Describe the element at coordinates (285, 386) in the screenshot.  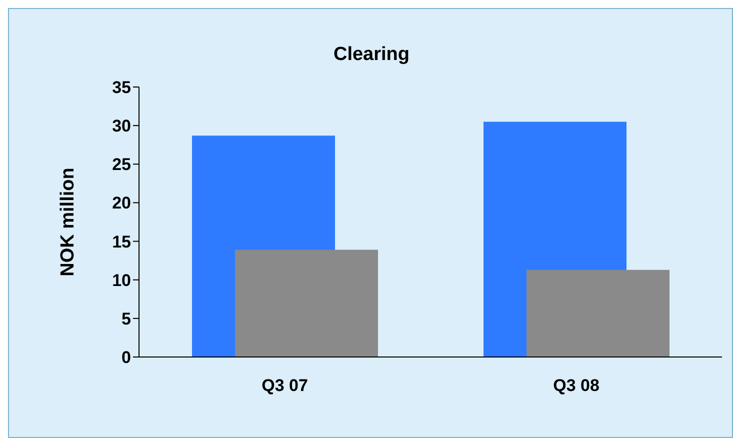
I see `x-tick-label: Q3 07` at that location.